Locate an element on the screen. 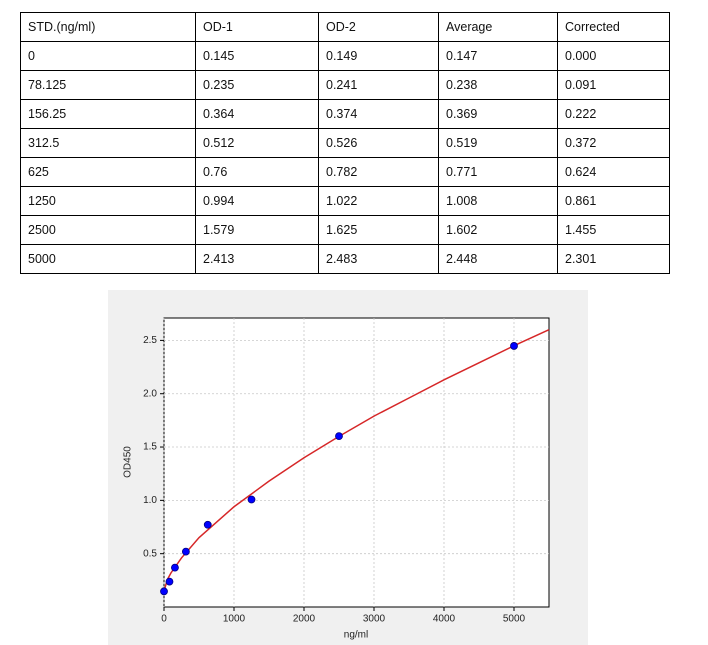 The height and width of the screenshot is (645, 708). table-cell: Corrected is located at coordinates (613, 27).